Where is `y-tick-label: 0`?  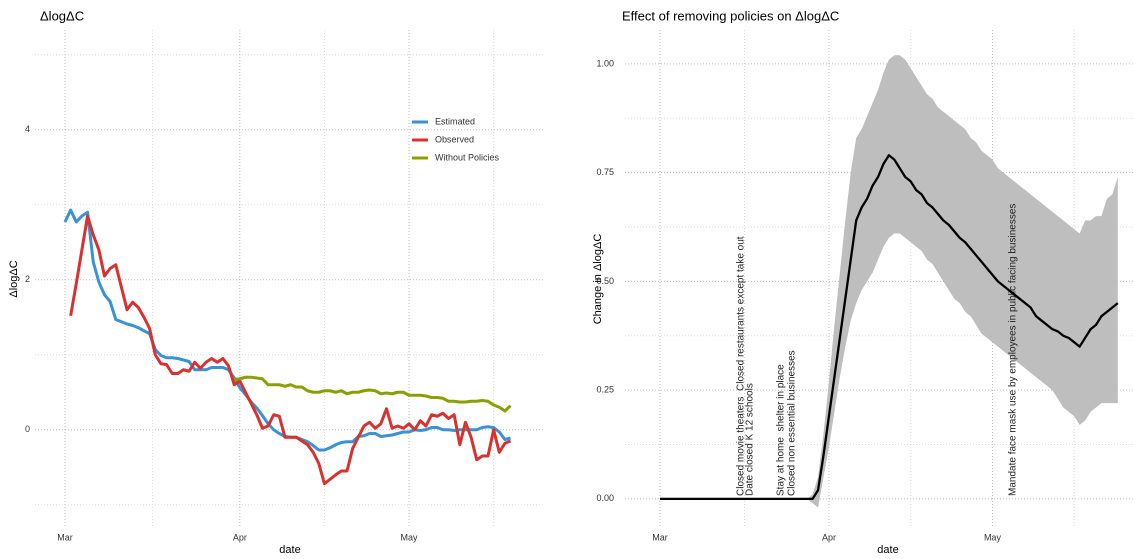
y-tick-label: 0 is located at coordinates (27, 429).